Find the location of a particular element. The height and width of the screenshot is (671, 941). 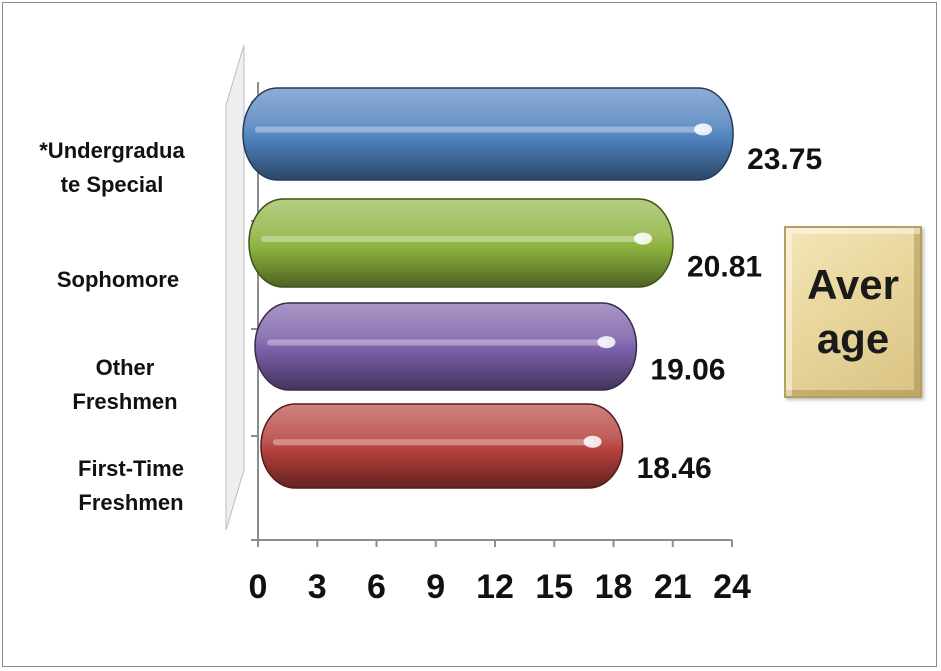

value-label: 20.81 is located at coordinates (724, 266).